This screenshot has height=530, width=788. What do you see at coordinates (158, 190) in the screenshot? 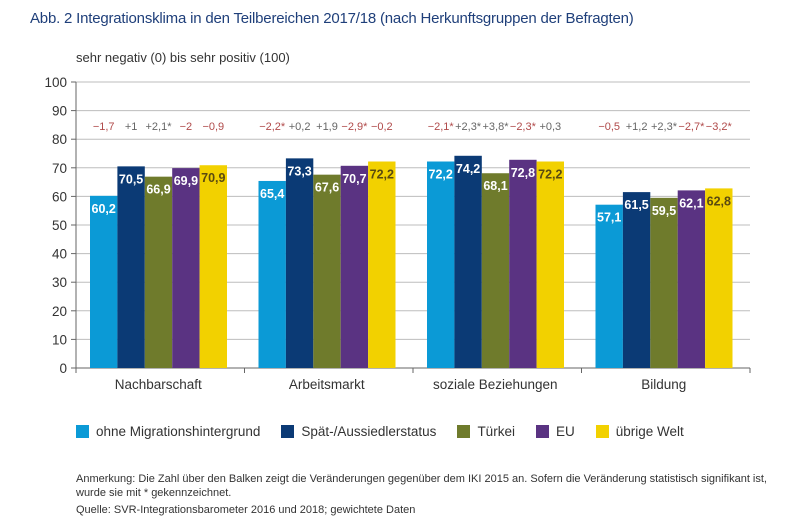
I see `bar-value-label: 66,9` at bounding box center [158, 190].